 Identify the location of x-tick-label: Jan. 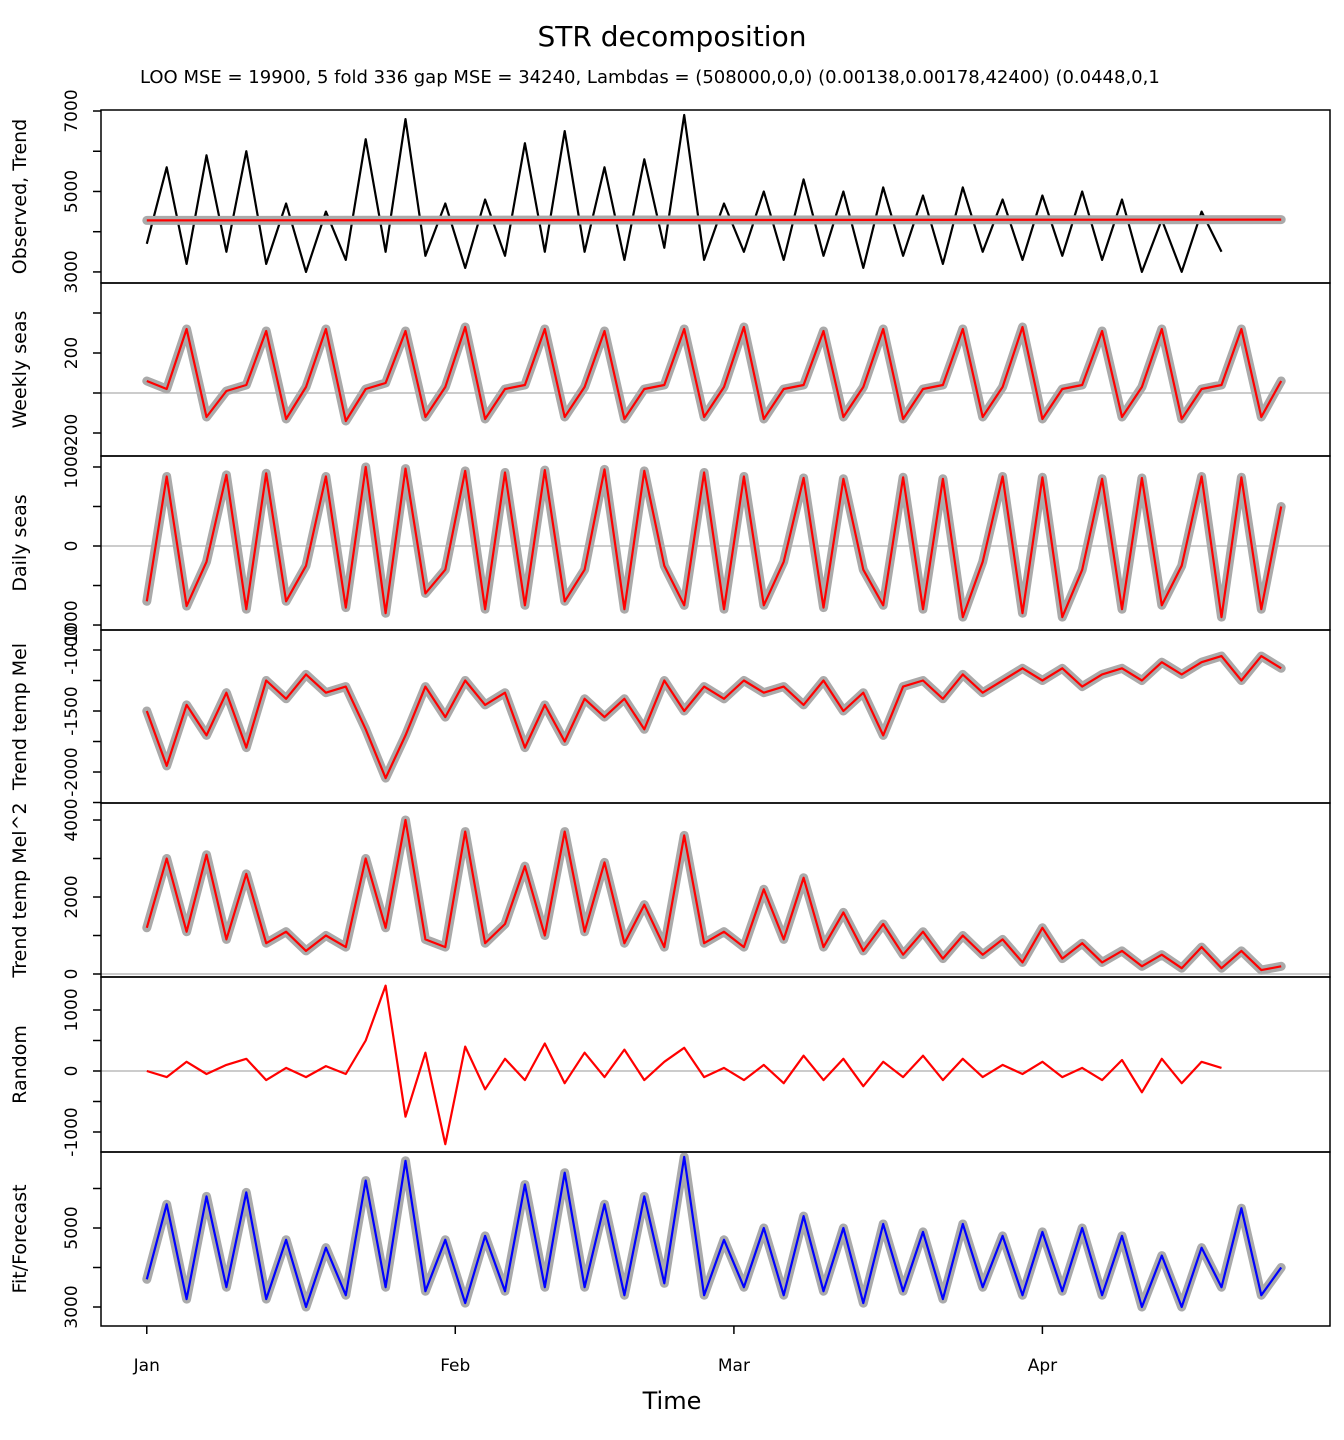
(146, 1366).